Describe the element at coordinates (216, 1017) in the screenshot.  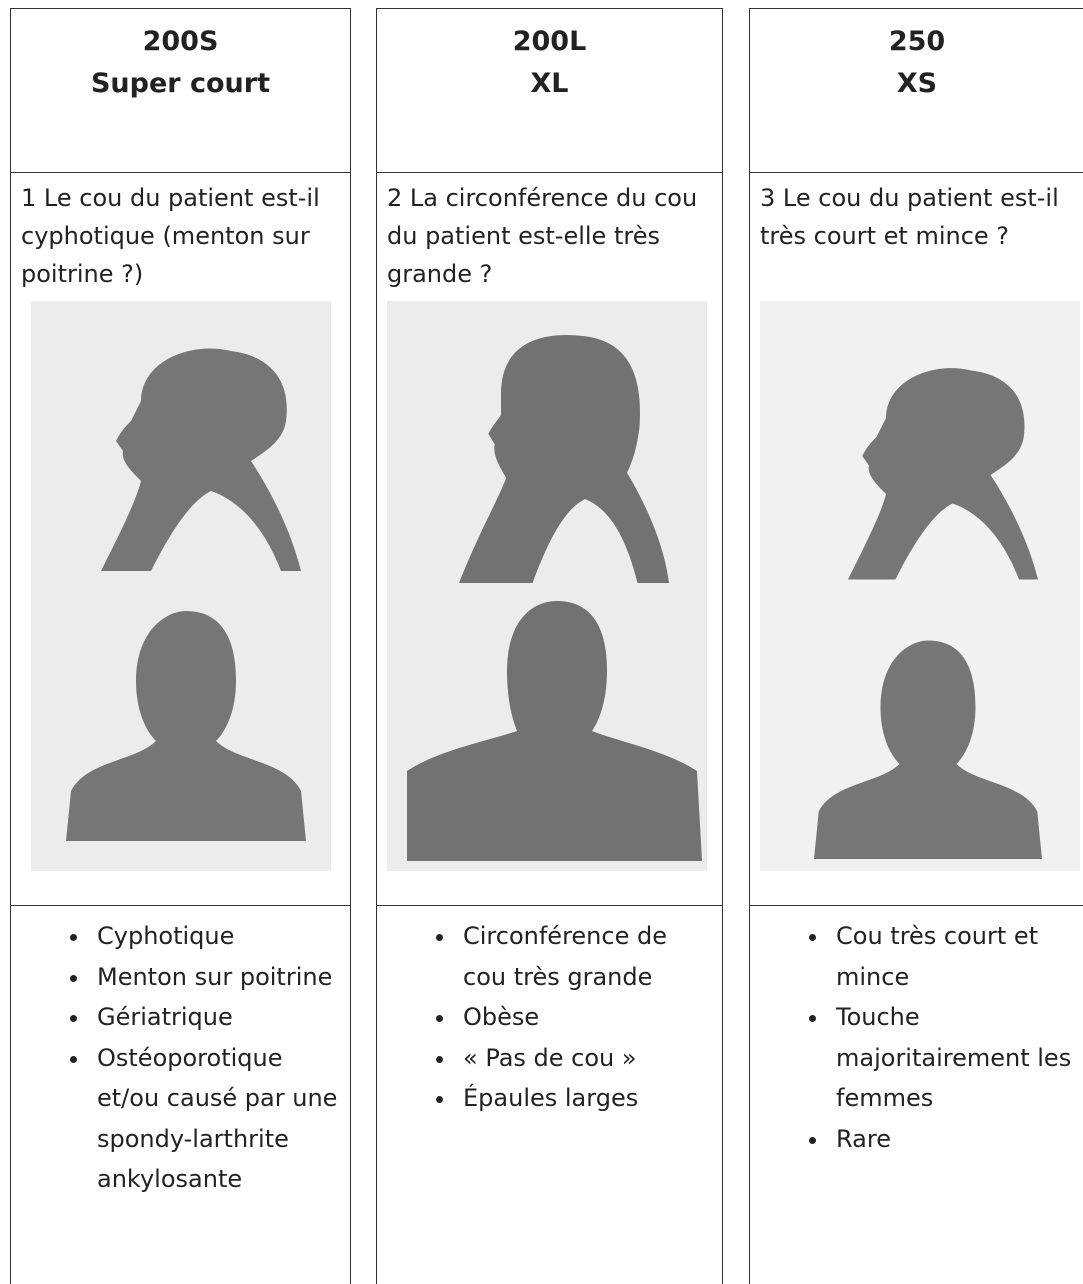
I see `feature: Gériatrique` at that location.